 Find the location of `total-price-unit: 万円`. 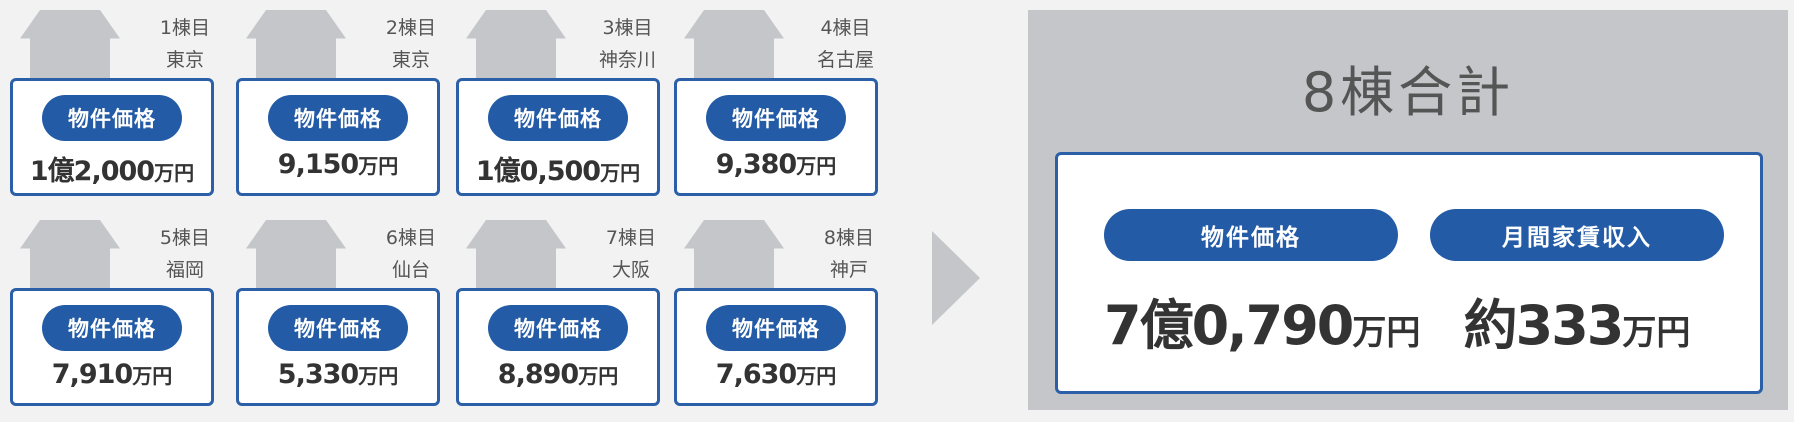

total-price-unit: 万円 is located at coordinates (1386, 333).